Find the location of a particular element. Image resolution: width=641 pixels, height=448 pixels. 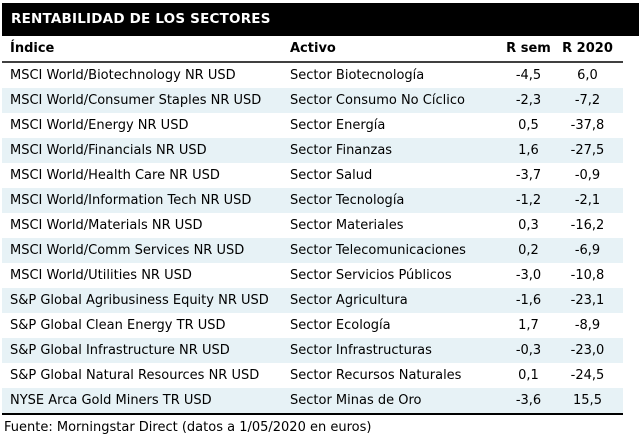

cell-indice: MSCI World/Utilities NR USD is located at coordinates (101, 275).